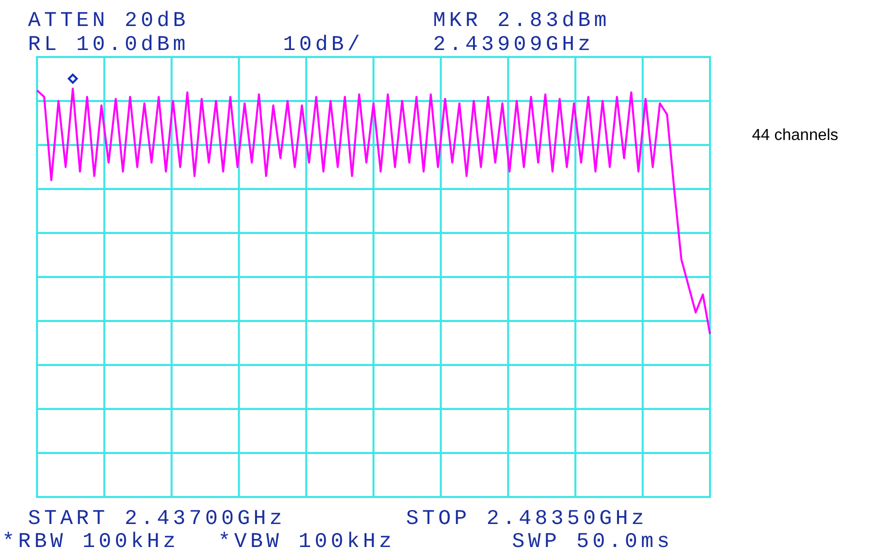 This screenshot has width=879, height=552. Describe the element at coordinates (109, 45) in the screenshot. I see `text: RL 10.0dBm` at that location.